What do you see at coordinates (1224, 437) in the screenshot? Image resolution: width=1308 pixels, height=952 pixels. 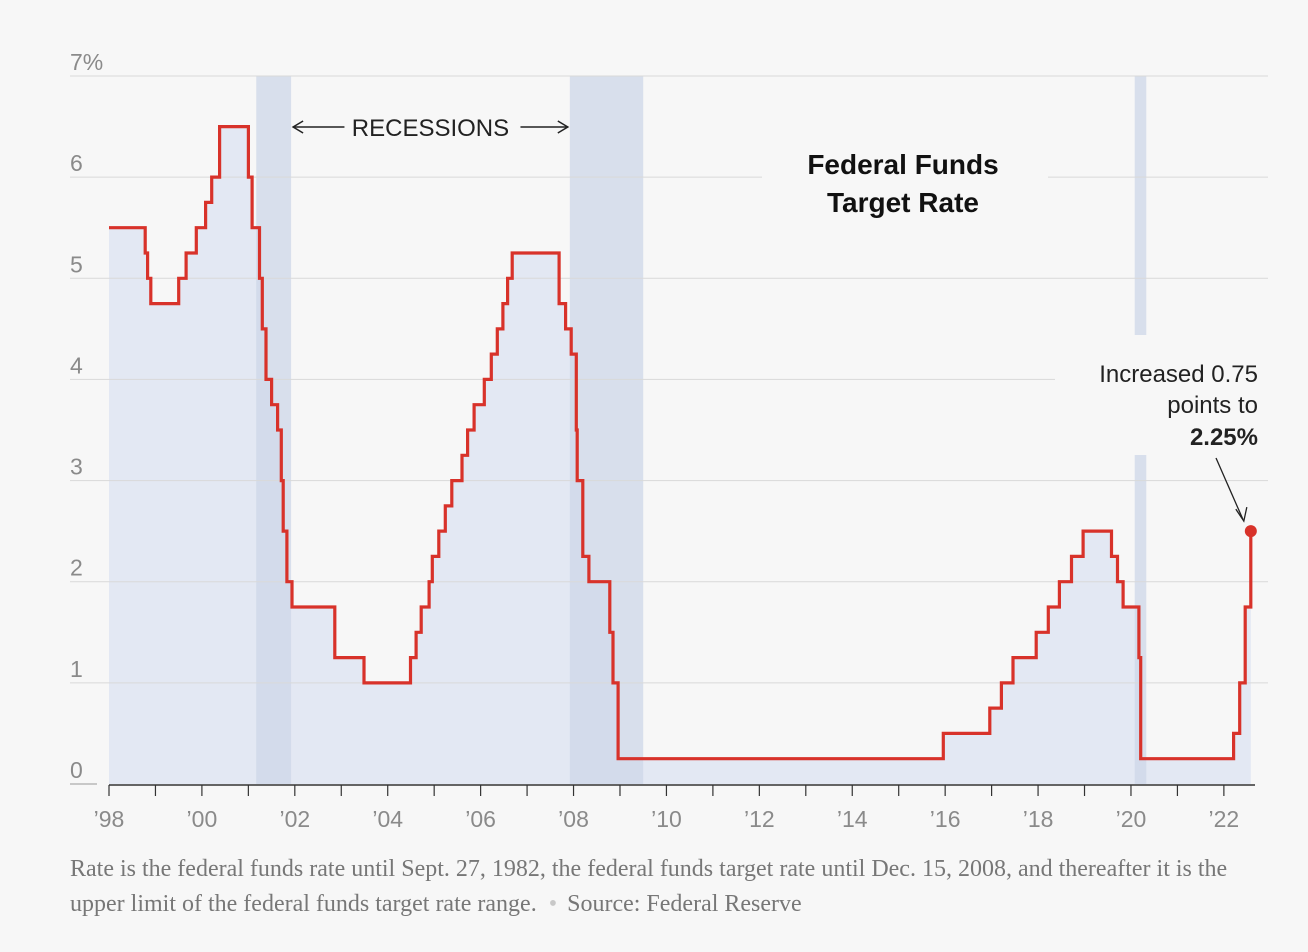 I see `annotation-value: 2.25%` at bounding box center [1224, 437].